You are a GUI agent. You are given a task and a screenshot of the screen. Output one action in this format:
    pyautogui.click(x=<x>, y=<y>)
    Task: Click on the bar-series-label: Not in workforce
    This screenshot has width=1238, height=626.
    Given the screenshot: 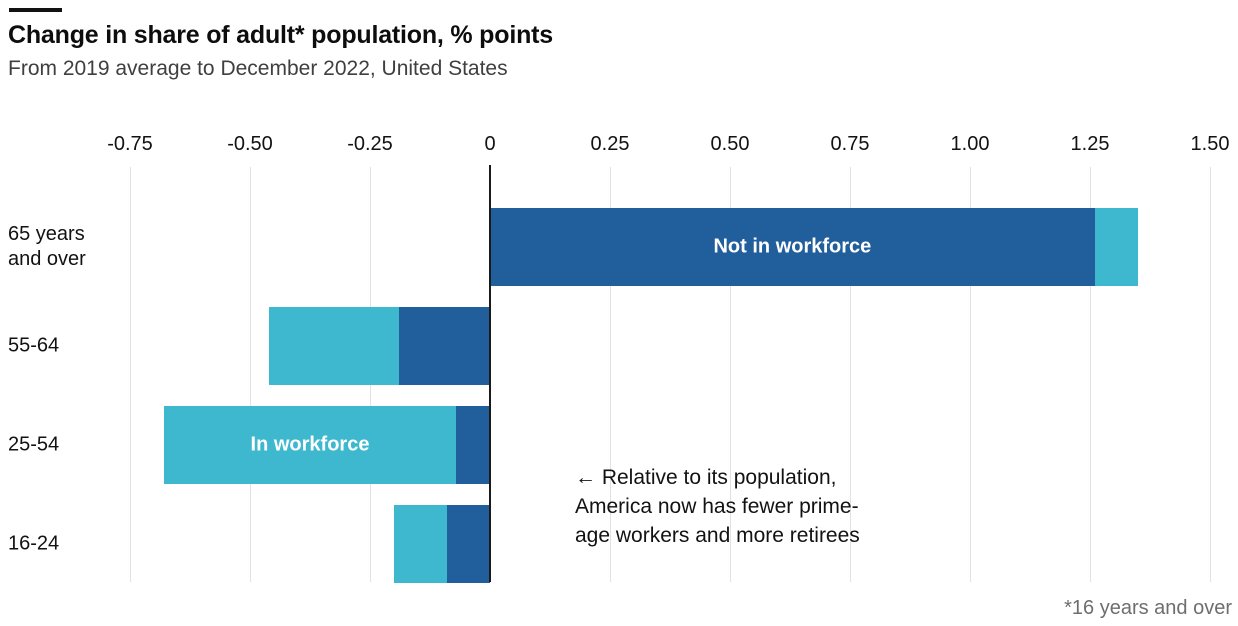 What is the action you would take?
    pyautogui.click(x=792, y=246)
    